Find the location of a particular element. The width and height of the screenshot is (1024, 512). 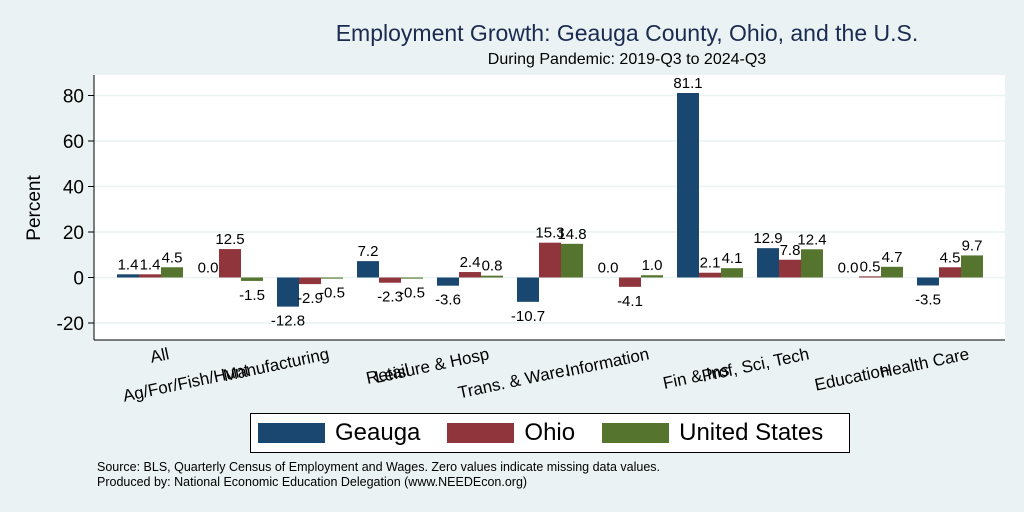

data-label-ohio: 0.5 is located at coordinates (870, 266).